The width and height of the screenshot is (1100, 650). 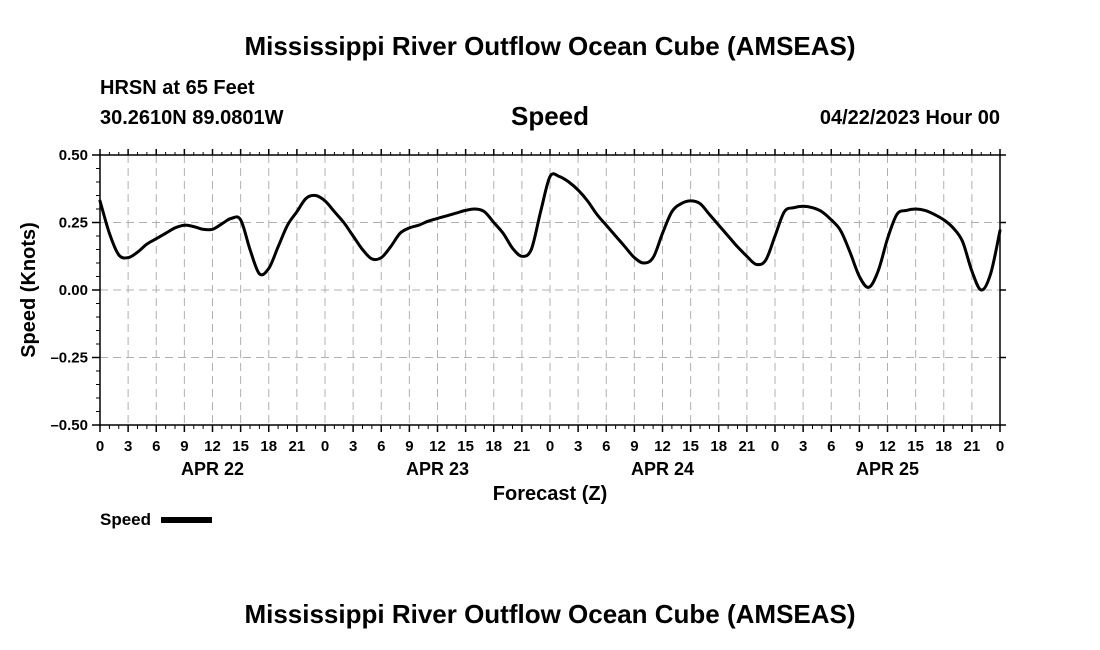 What do you see at coordinates (550, 116) in the screenshot?
I see `plot-title: Speed` at bounding box center [550, 116].